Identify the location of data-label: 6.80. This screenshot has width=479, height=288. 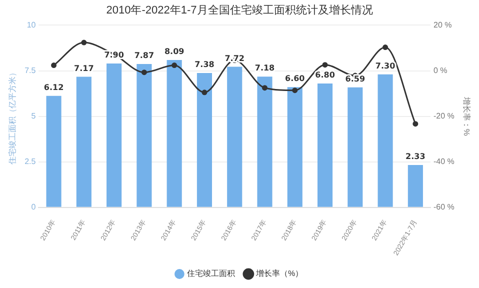
(325, 75).